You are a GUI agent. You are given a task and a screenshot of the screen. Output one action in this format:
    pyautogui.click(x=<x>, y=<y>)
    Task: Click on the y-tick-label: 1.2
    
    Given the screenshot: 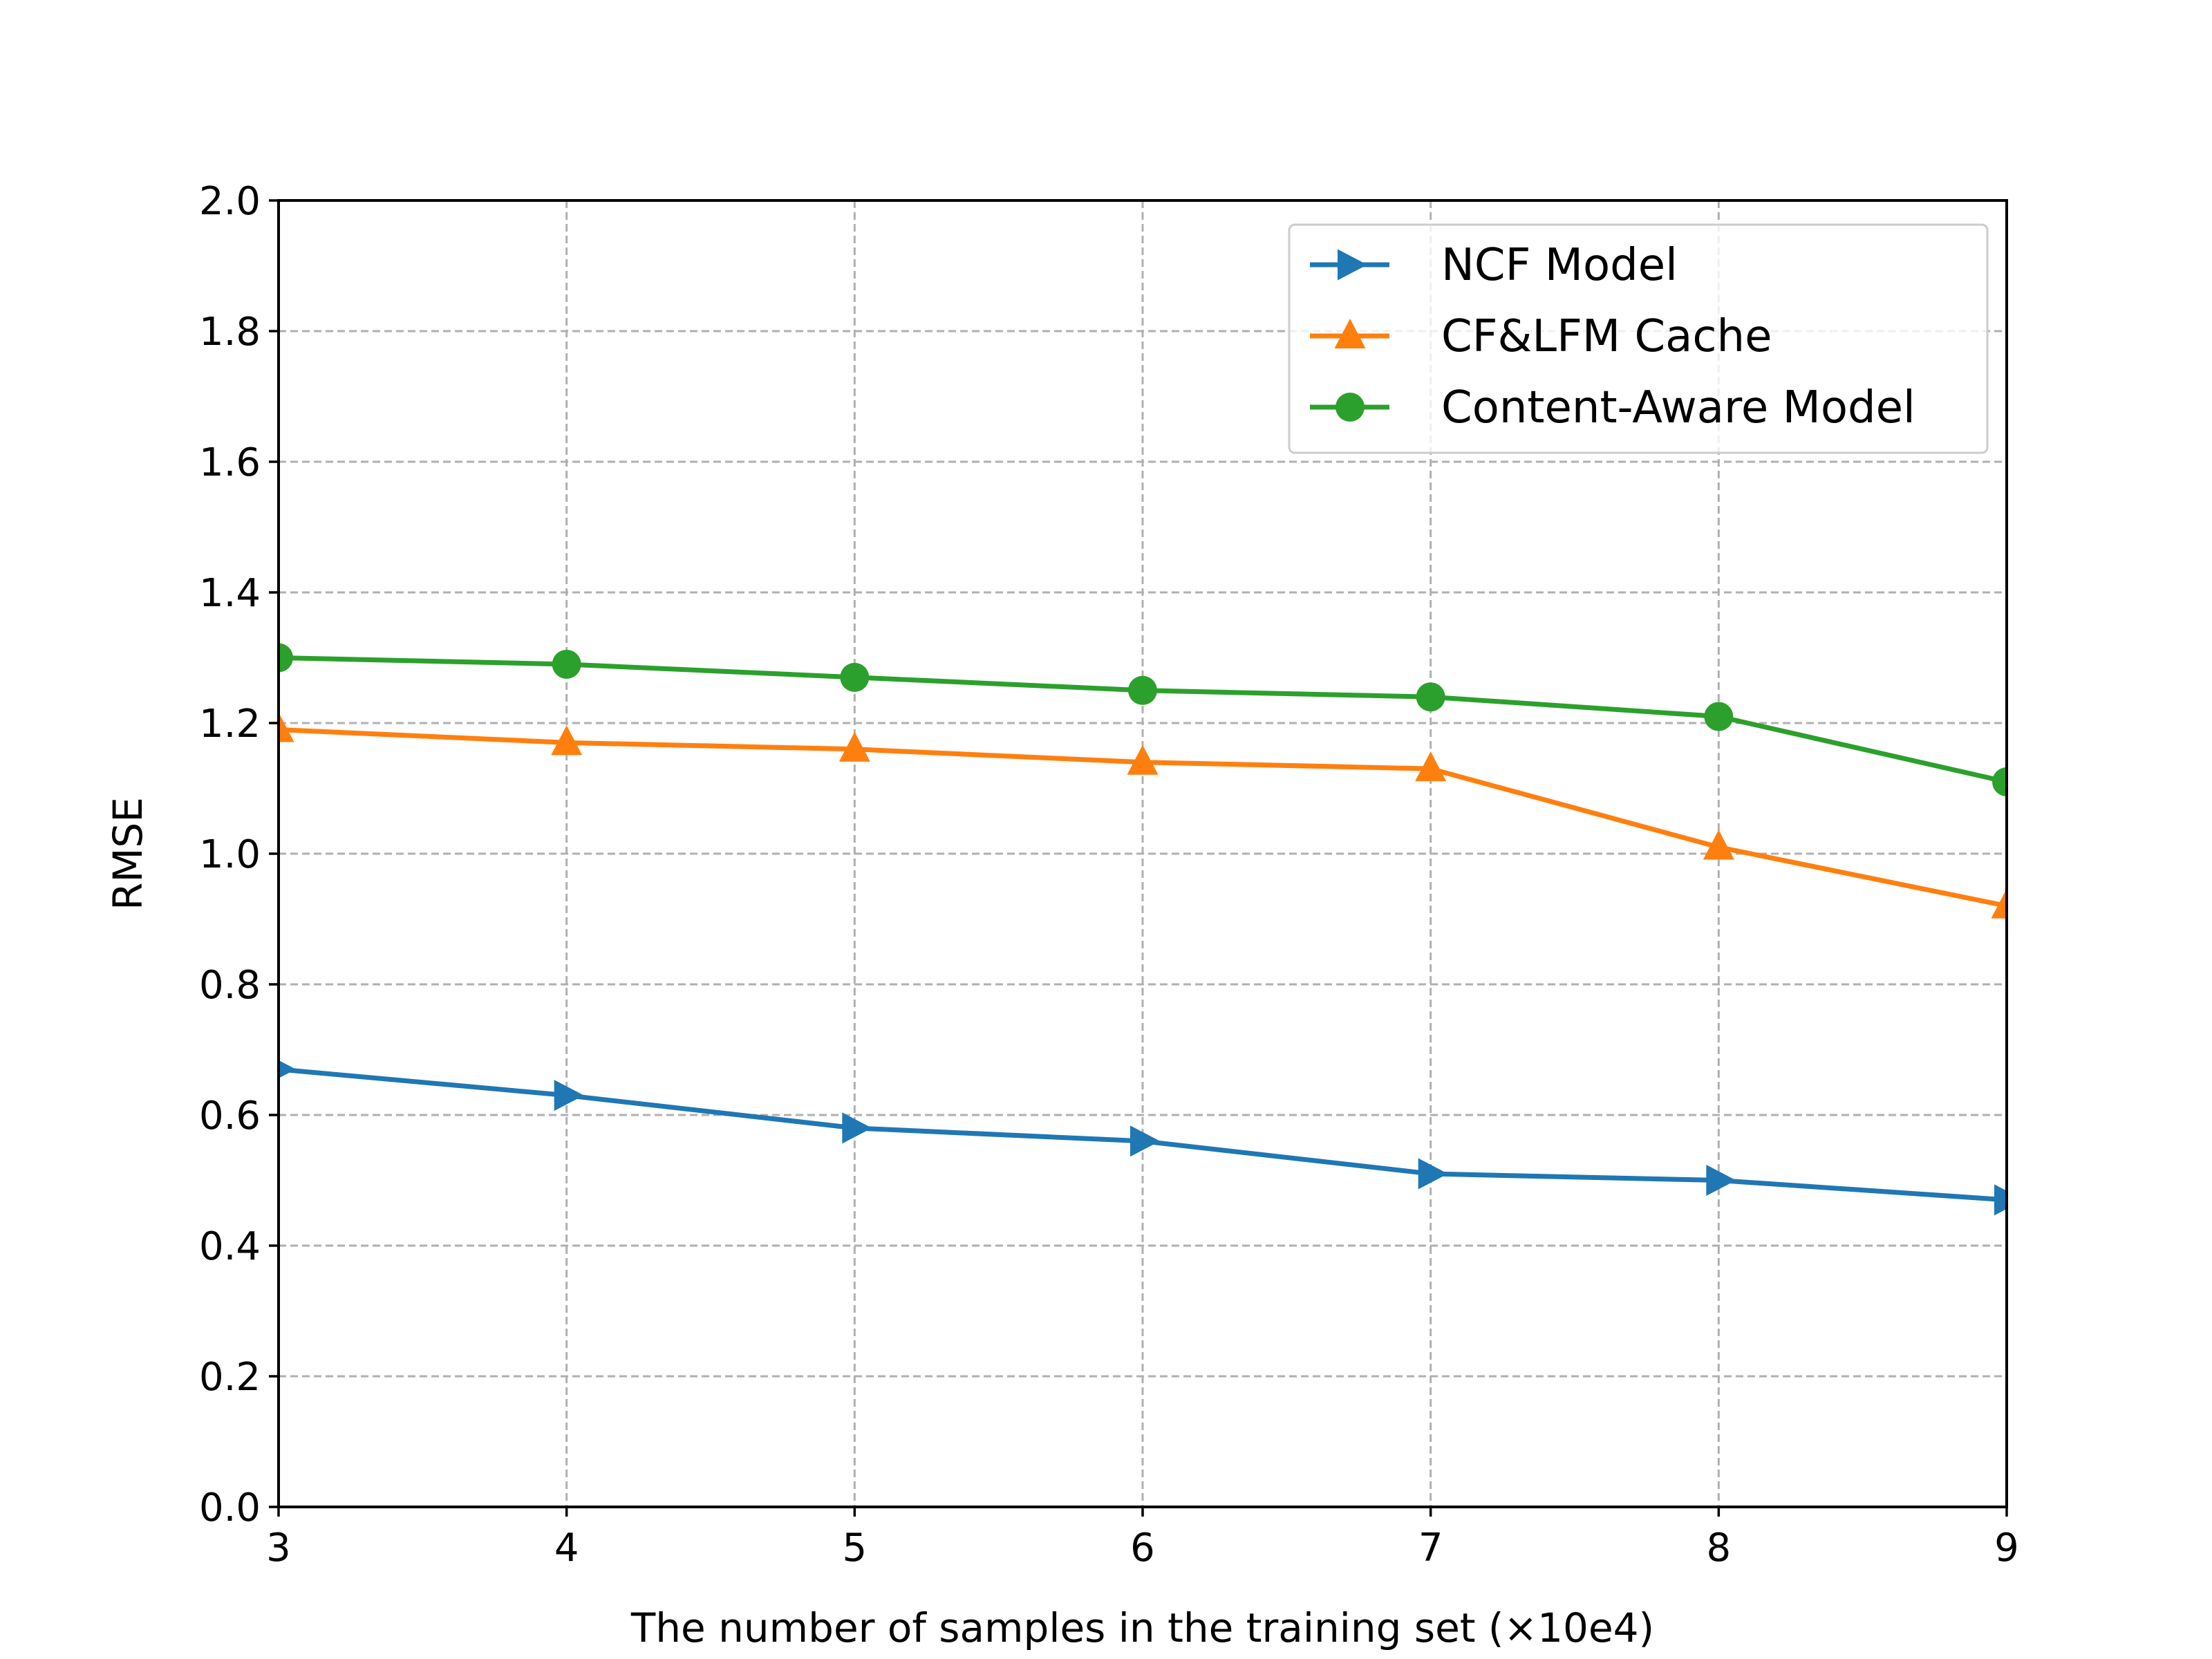 What is the action you would take?
    pyautogui.click(x=230, y=725)
    